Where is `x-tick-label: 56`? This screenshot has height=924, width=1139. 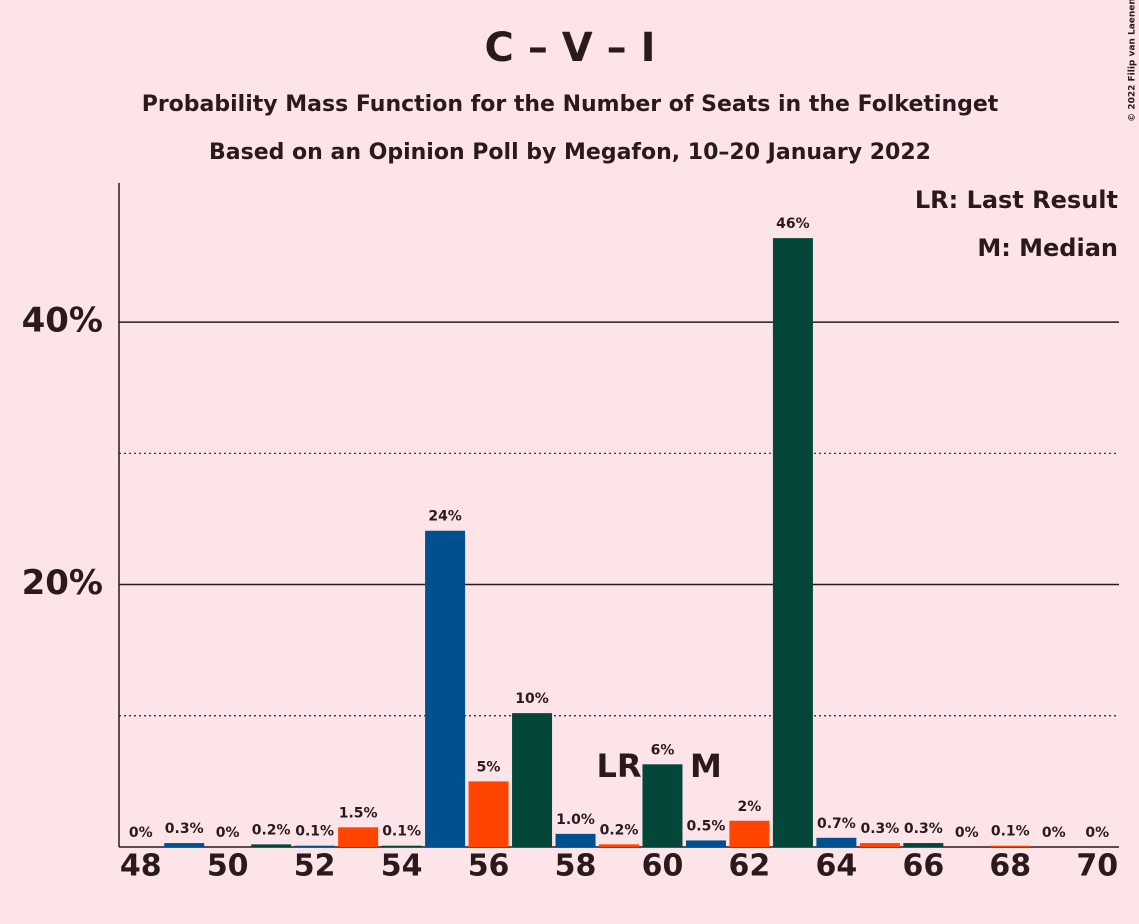
x-tick-label: 56 is located at coordinates (489, 866).